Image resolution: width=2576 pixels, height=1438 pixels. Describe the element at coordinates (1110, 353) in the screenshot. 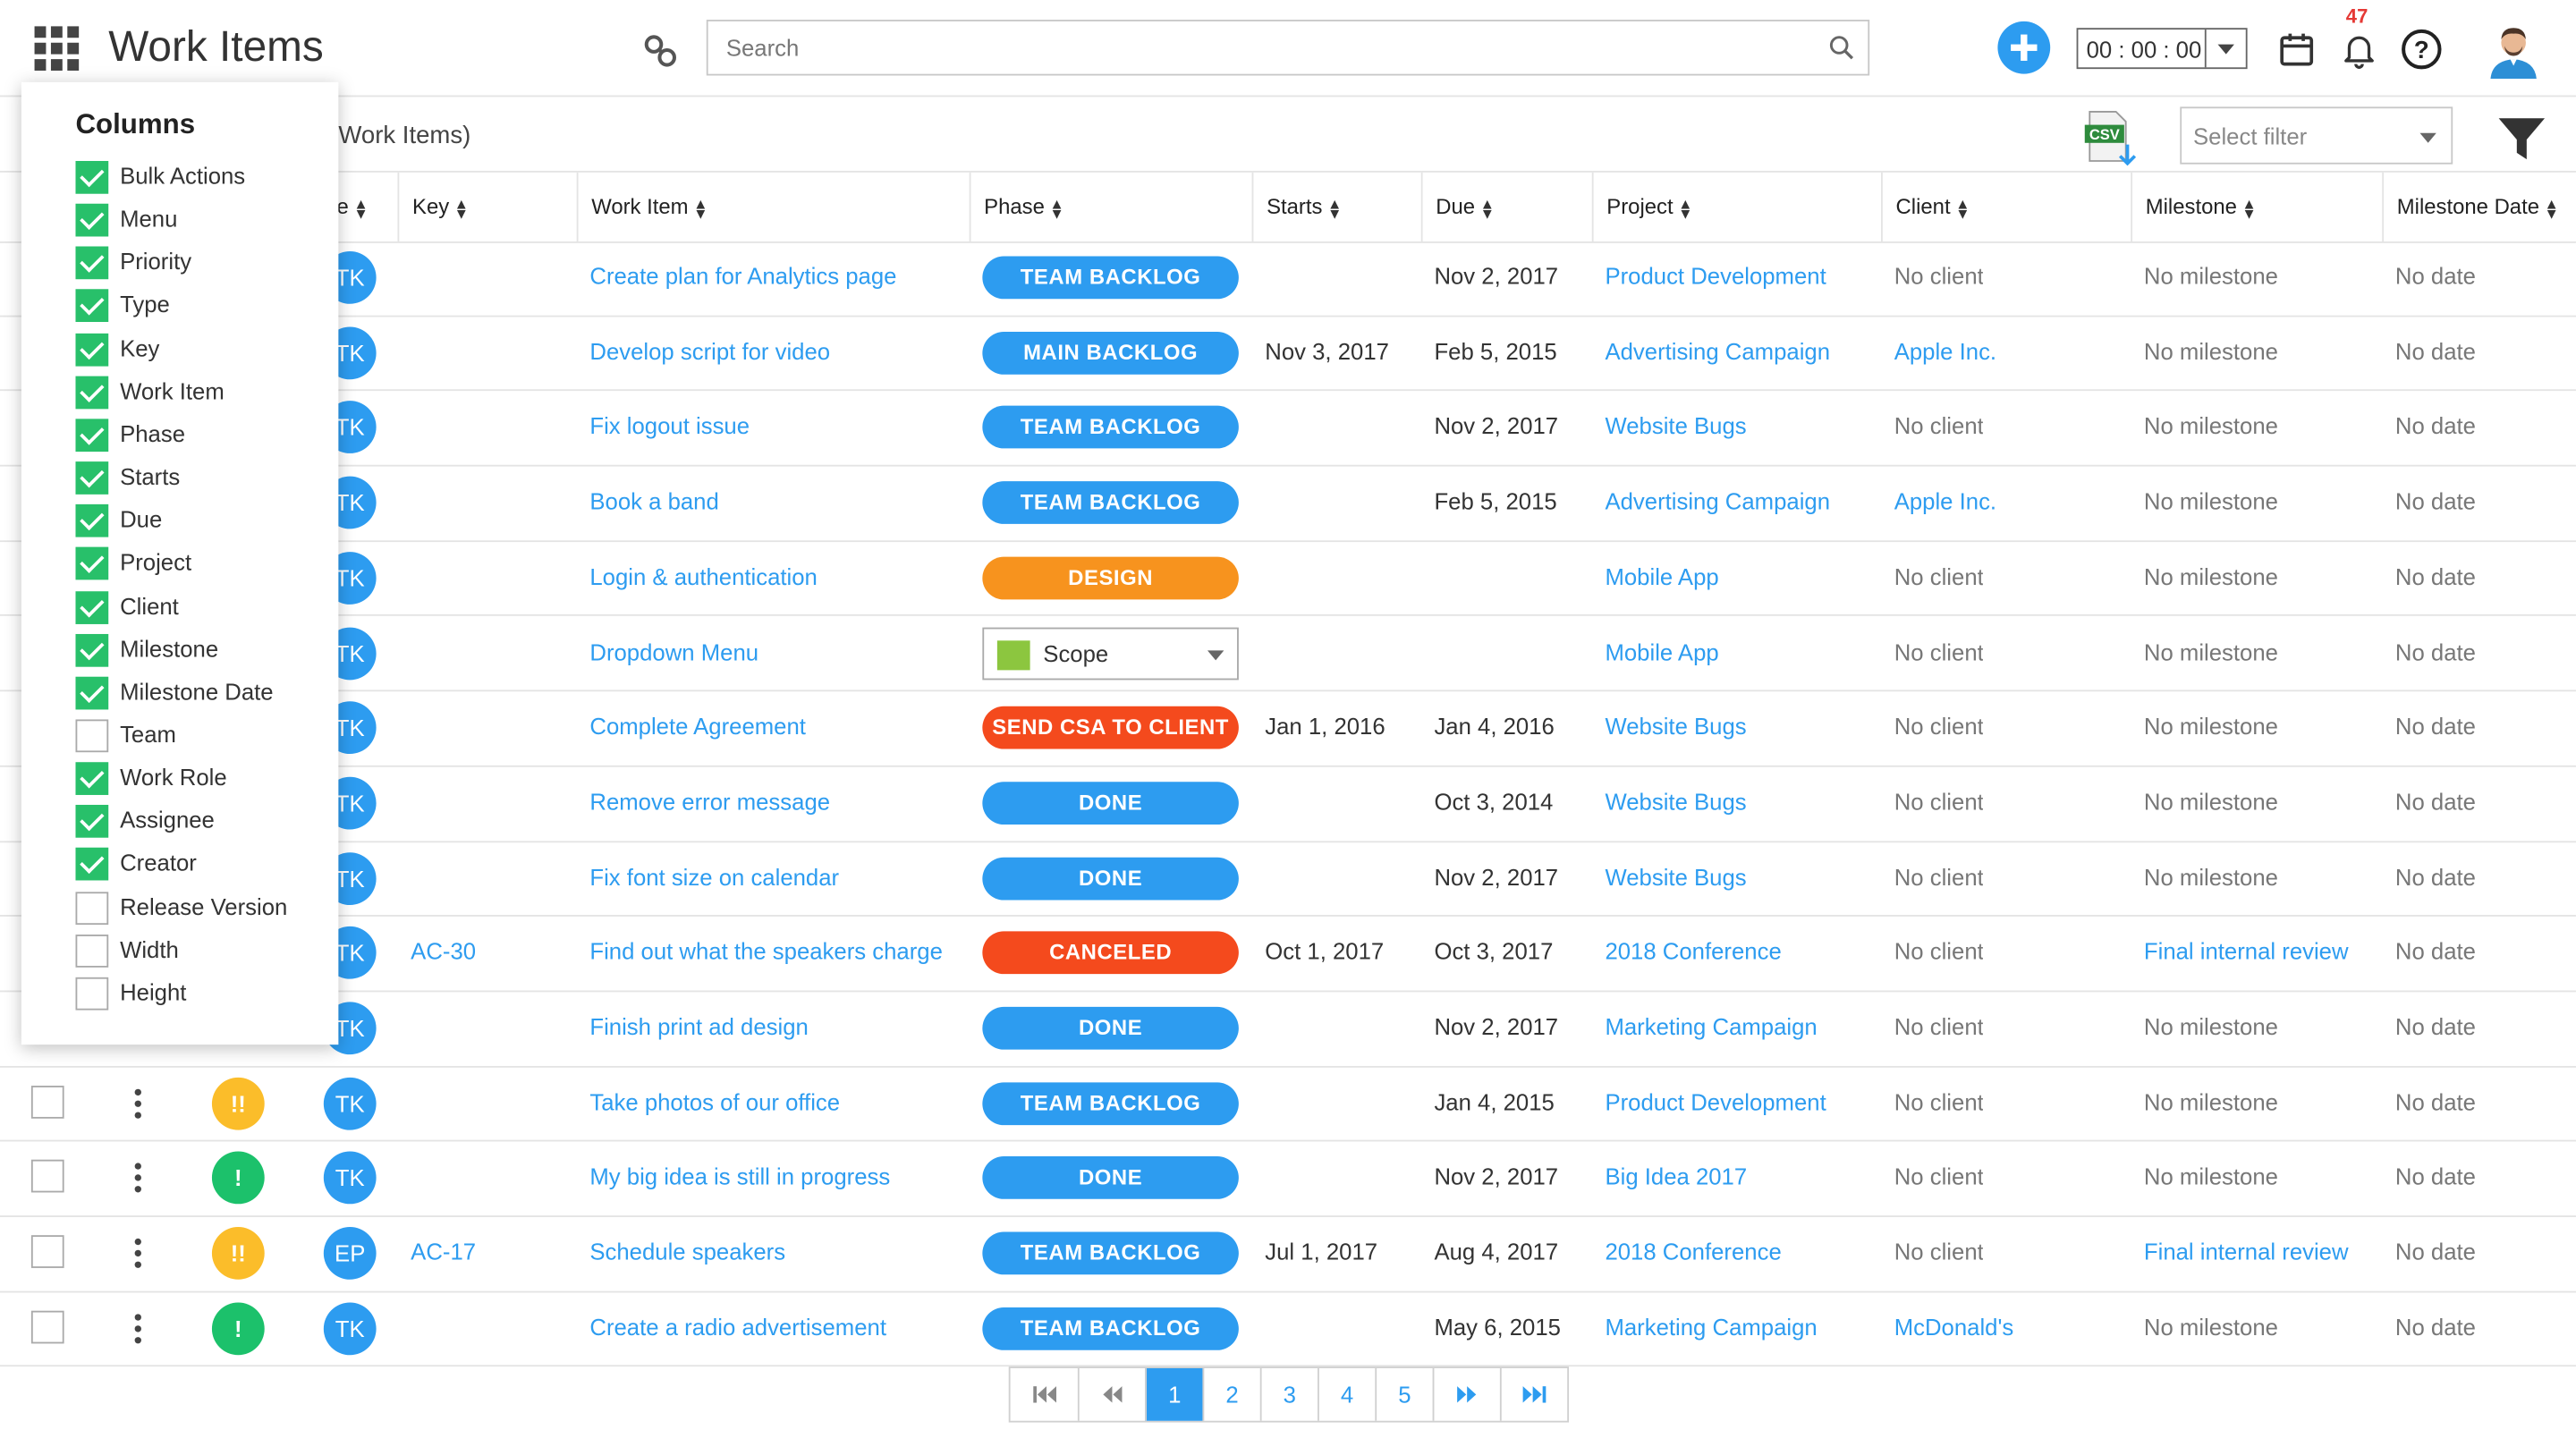

I see `phase-badge: MAIN BACKLOG` at that location.